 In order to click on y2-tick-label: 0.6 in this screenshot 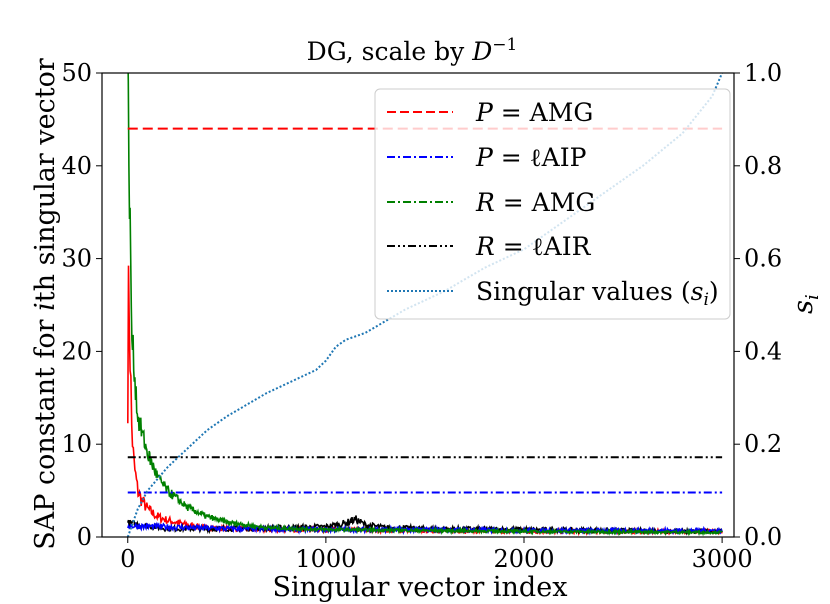, I will do `click(763, 259)`.